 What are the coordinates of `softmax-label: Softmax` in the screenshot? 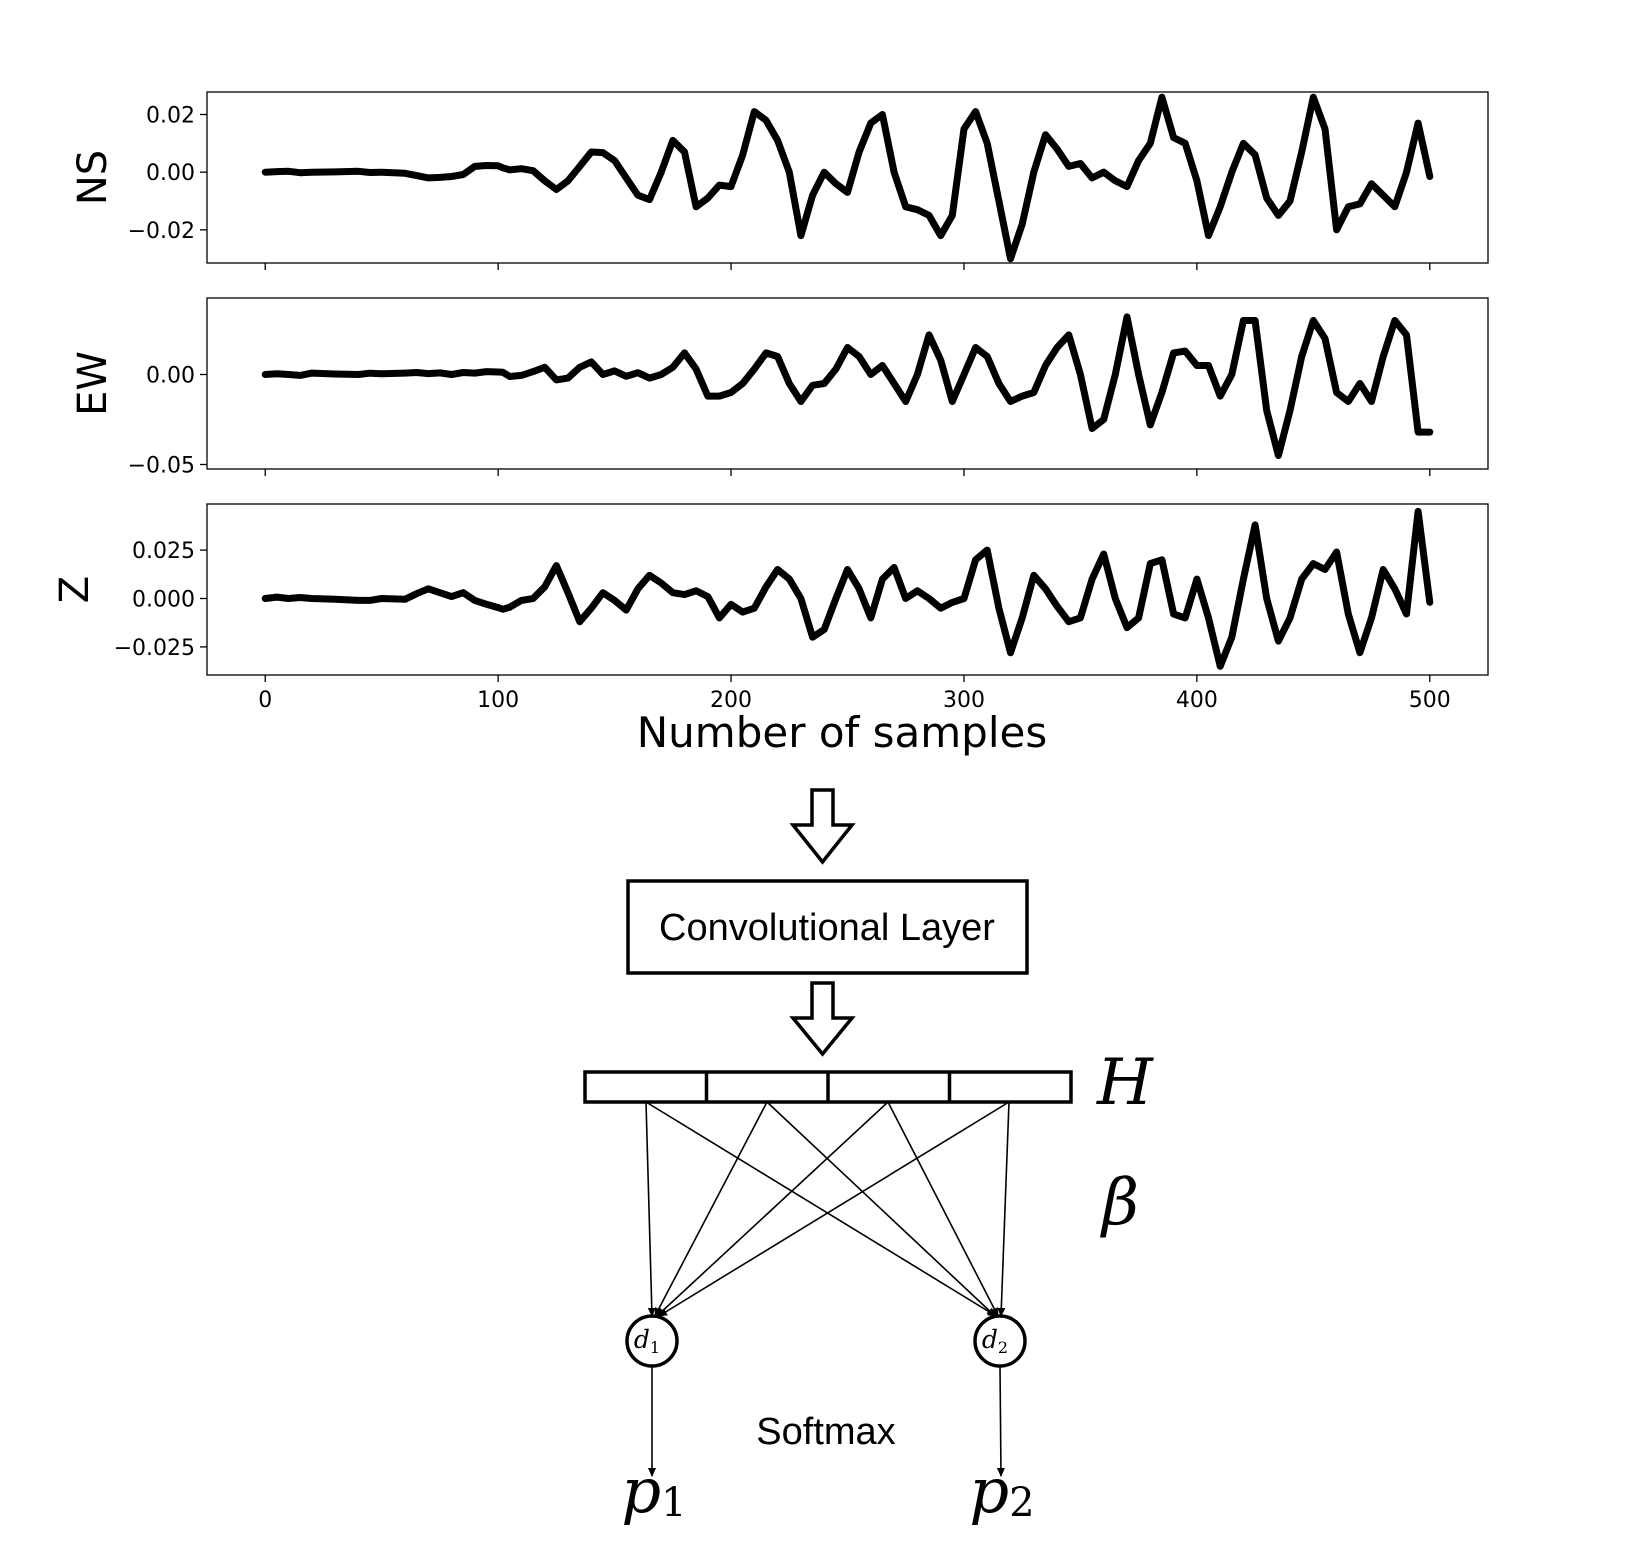 It's located at (825, 1432).